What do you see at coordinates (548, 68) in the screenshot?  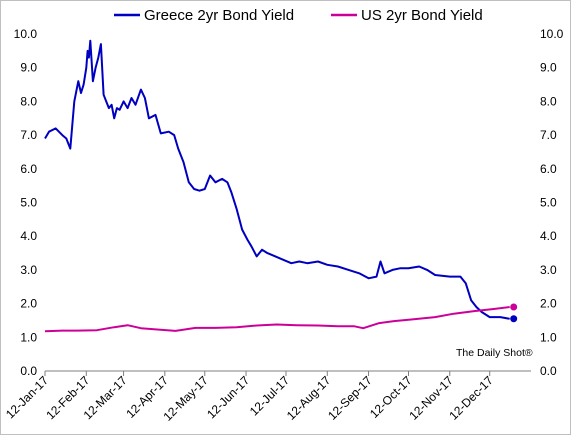 I see `y-tick-label-right: 9.0` at bounding box center [548, 68].